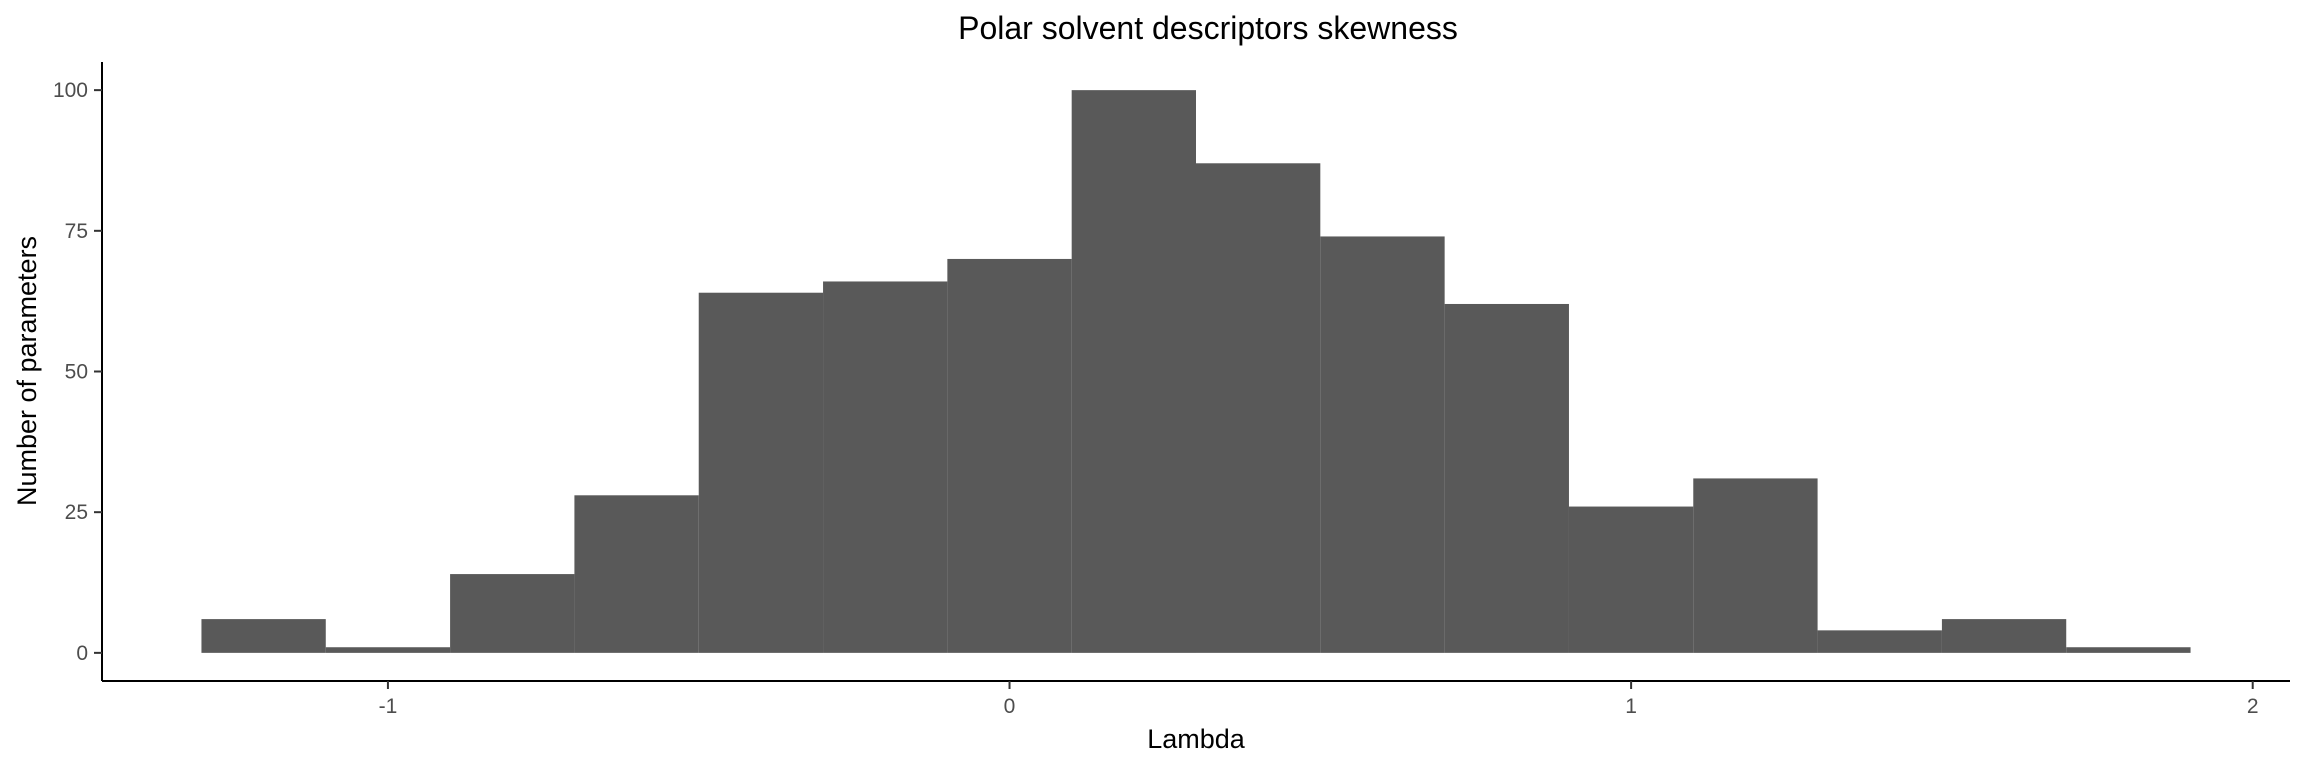 The height and width of the screenshot is (768, 2304). I want to click on y-tick-label: 25, so click(76, 512).